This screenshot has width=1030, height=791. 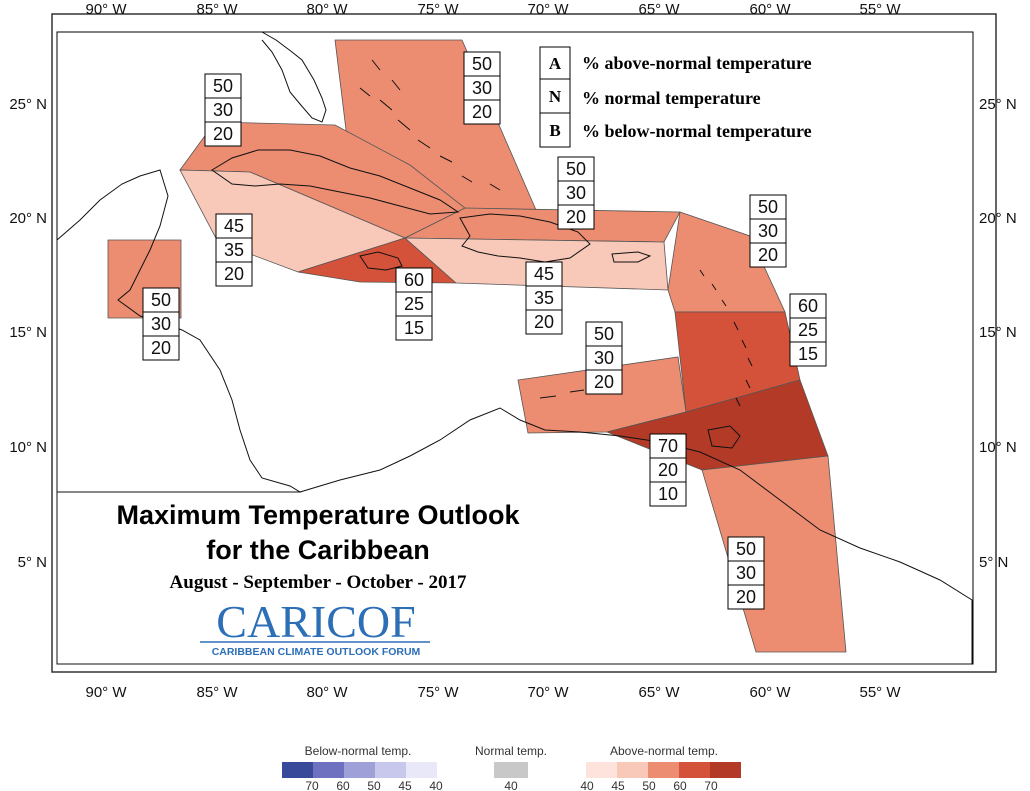 What do you see at coordinates (438, 692) in the screenshot?
I see `lon-label-bottom-75: 75° W` at bounding box center [438, 692].